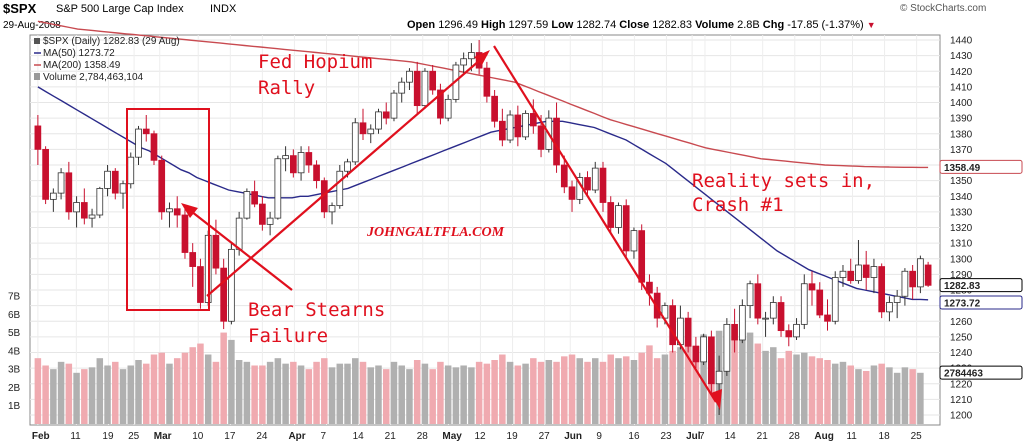 The width and height of the screenshot is (1024, 447). Describe the element at coordinates (962, 303) in the screenshot. I see `ma50-last-label: 1273.72` at that location.